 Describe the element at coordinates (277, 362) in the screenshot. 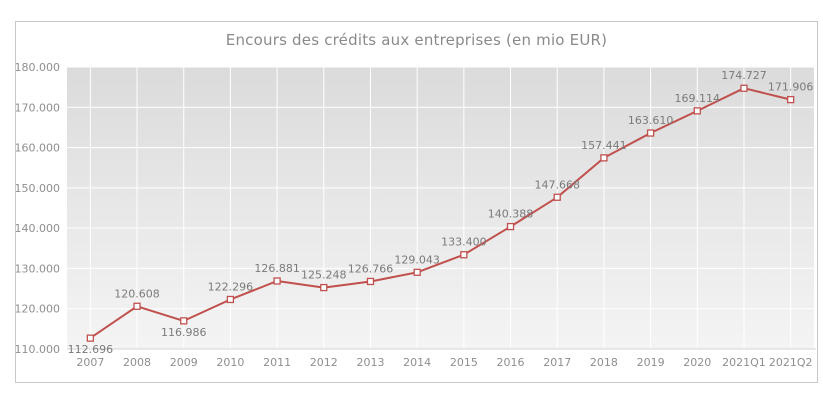

I see `x-axis-label: 2011` at that location.